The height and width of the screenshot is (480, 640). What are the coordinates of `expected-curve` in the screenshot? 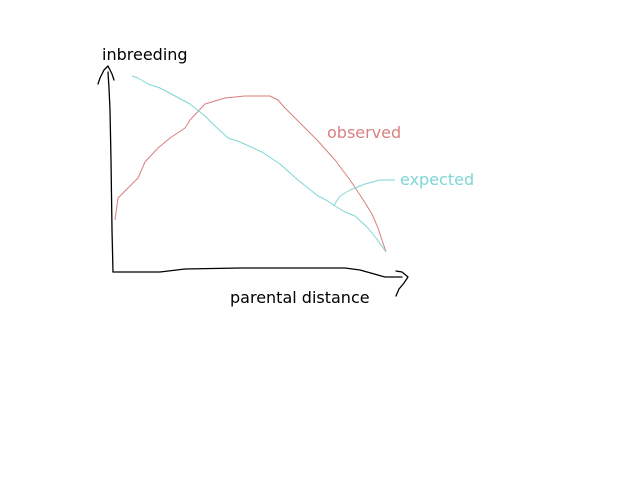 It's located at (259, 164).